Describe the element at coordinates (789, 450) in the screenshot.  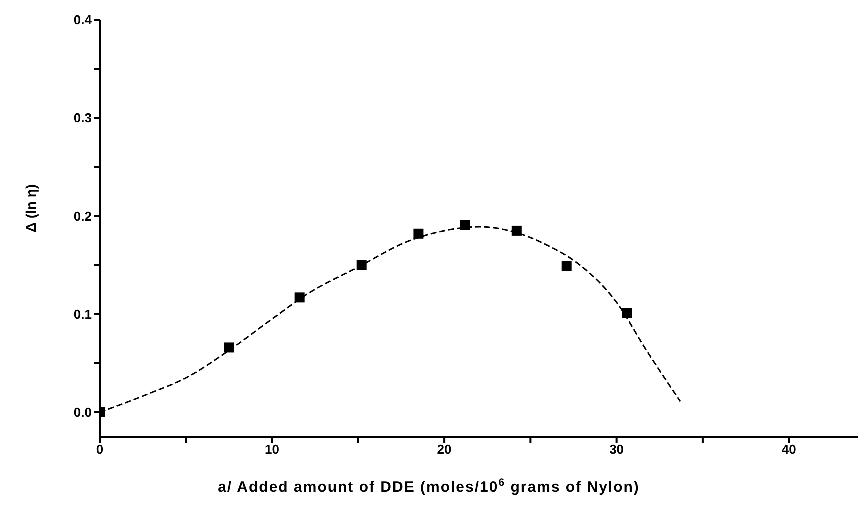
I see `x-tick-label: 40` at that location.